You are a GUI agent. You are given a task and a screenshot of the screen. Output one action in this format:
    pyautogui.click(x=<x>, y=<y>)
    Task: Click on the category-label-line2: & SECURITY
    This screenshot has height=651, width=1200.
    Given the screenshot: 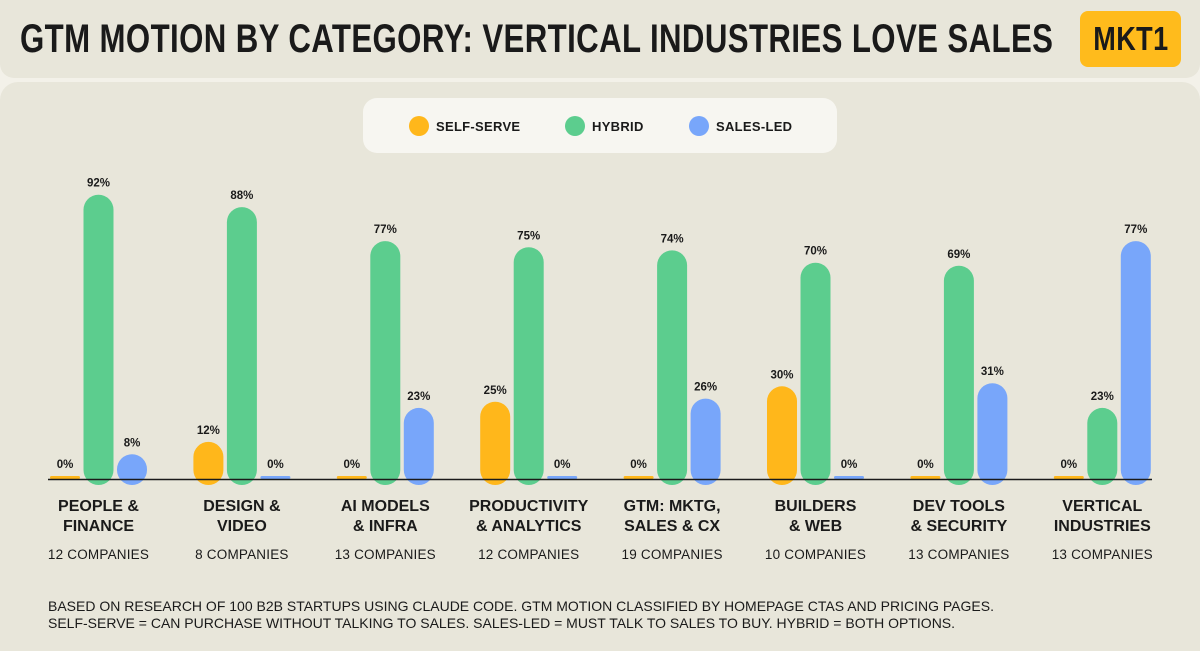 What is the action you would take?
    pyautogui.click(x=959, y=526)
    